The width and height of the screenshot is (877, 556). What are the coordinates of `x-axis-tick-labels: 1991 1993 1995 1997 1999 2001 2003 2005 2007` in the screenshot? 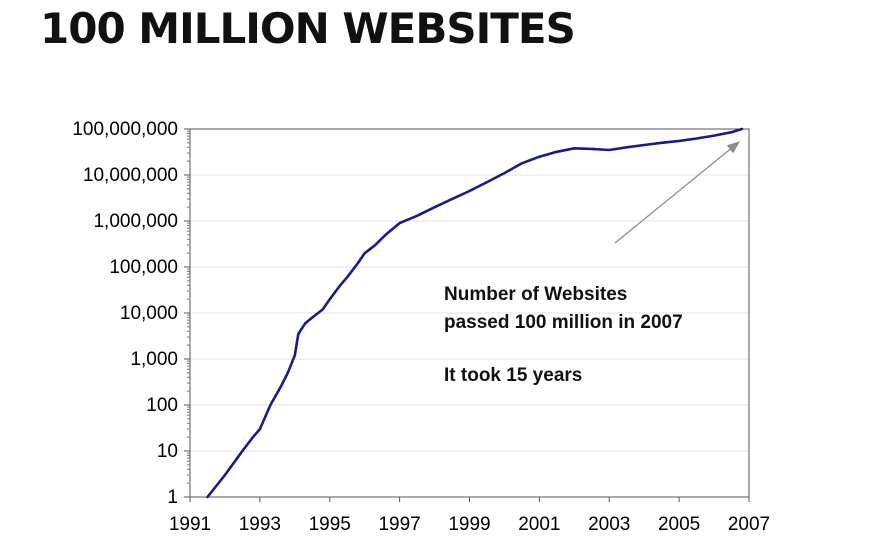 It's located at (469, 524).